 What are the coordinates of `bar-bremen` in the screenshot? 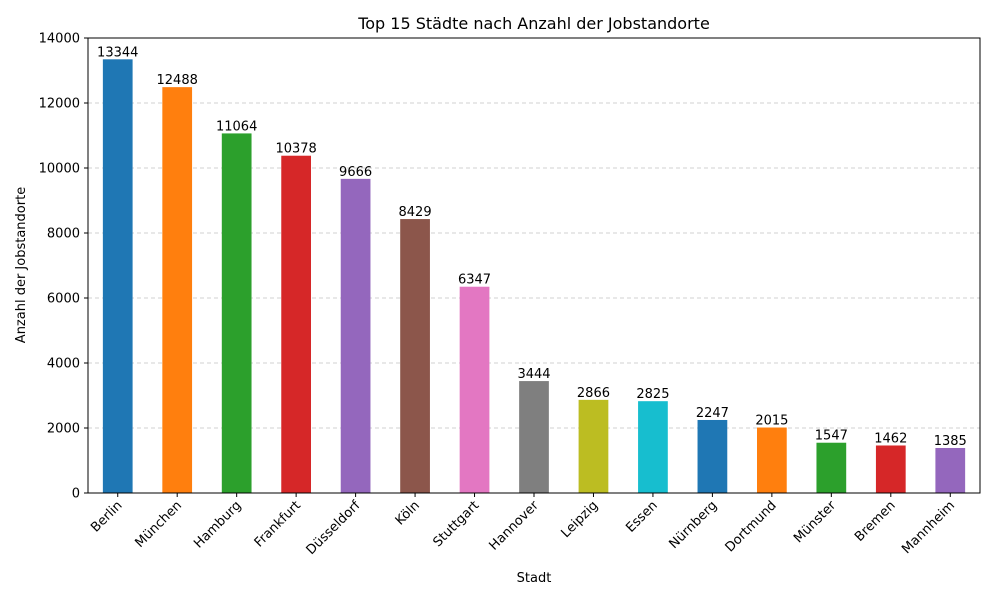 It's located at (890, 469).